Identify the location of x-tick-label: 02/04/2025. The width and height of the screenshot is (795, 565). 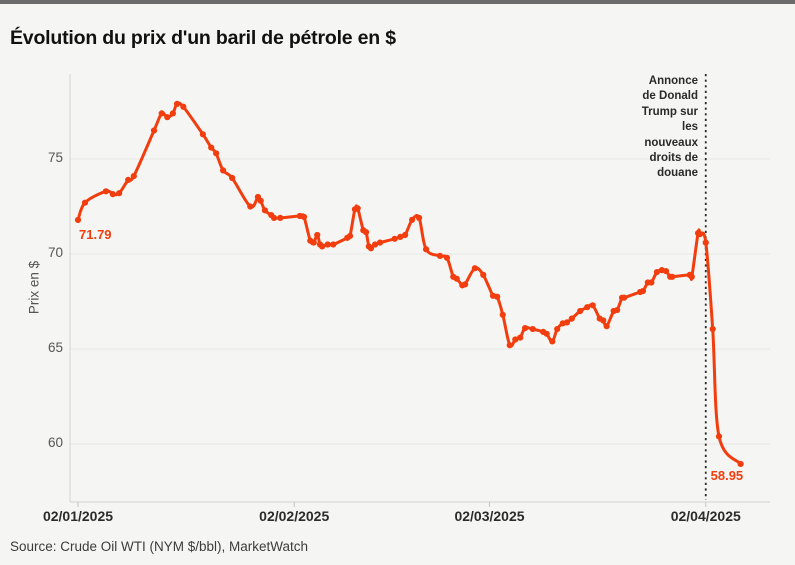
(705, 516).